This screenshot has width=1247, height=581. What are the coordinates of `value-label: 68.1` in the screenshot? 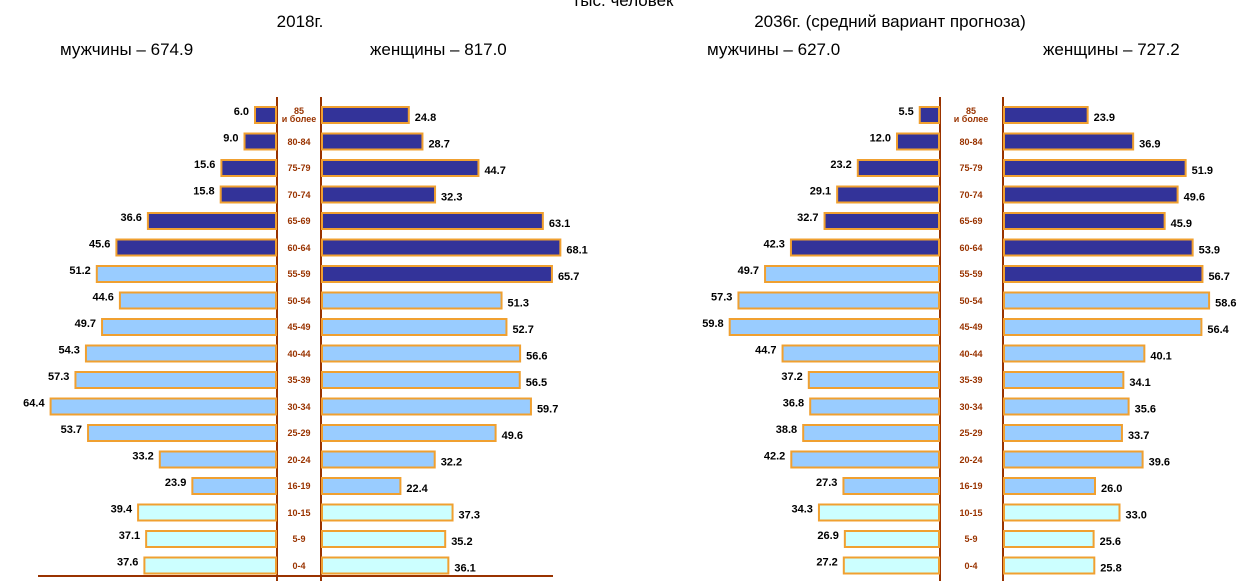 It's located at (576, 250).